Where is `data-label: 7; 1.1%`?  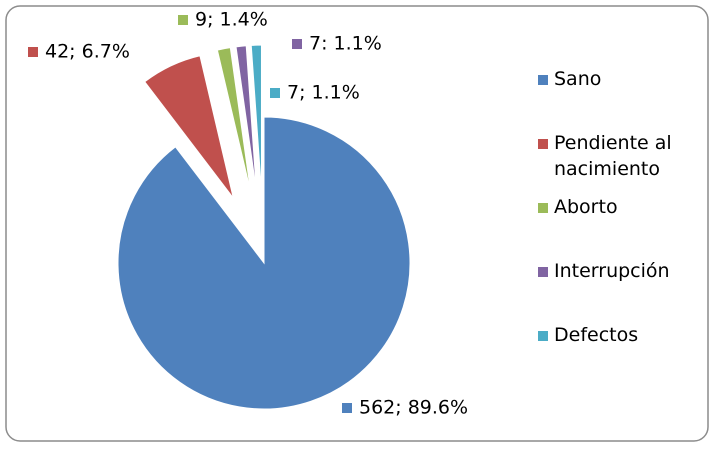 data-label: 7; 1.1% is located at coordinates (323, 93).